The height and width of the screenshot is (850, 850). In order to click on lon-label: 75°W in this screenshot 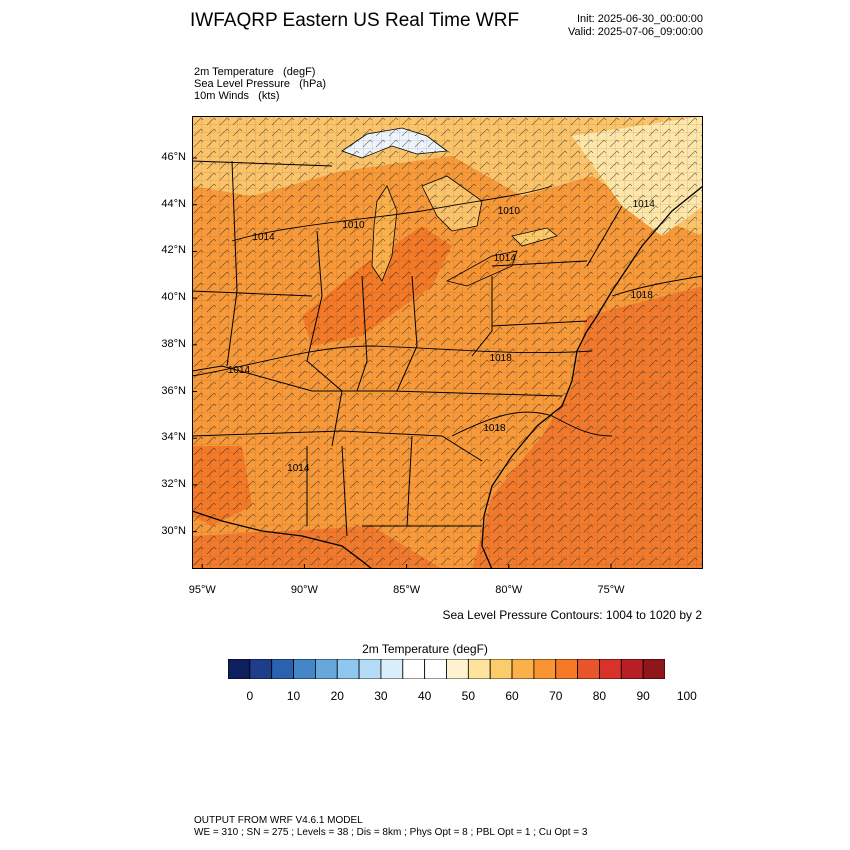, I will do `click(611, 590)`.